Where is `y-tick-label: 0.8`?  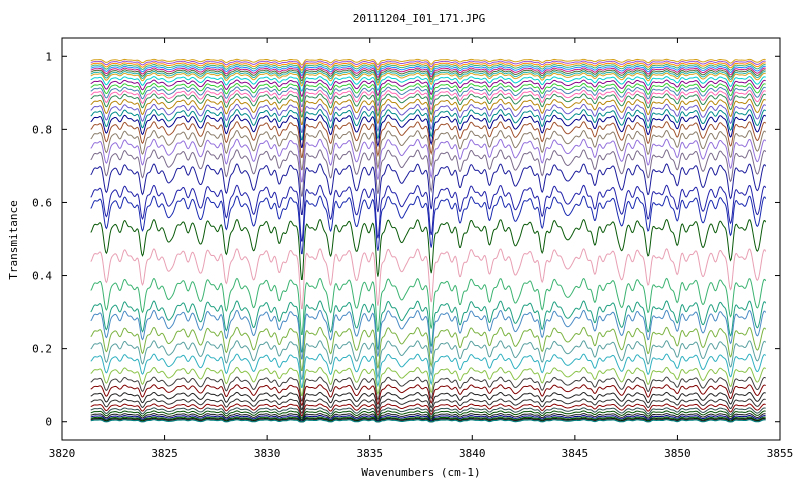
y-tick-label: 0.8 is located at coordinates (42, 129).